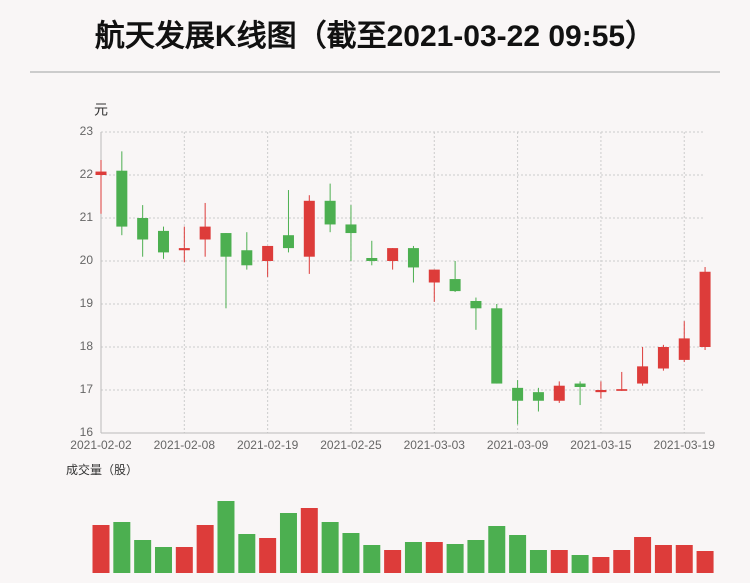 Image resolution: width=750 pixels, height=583 pixels. I want to click on y-tick-label: 18, so click(87, 346).